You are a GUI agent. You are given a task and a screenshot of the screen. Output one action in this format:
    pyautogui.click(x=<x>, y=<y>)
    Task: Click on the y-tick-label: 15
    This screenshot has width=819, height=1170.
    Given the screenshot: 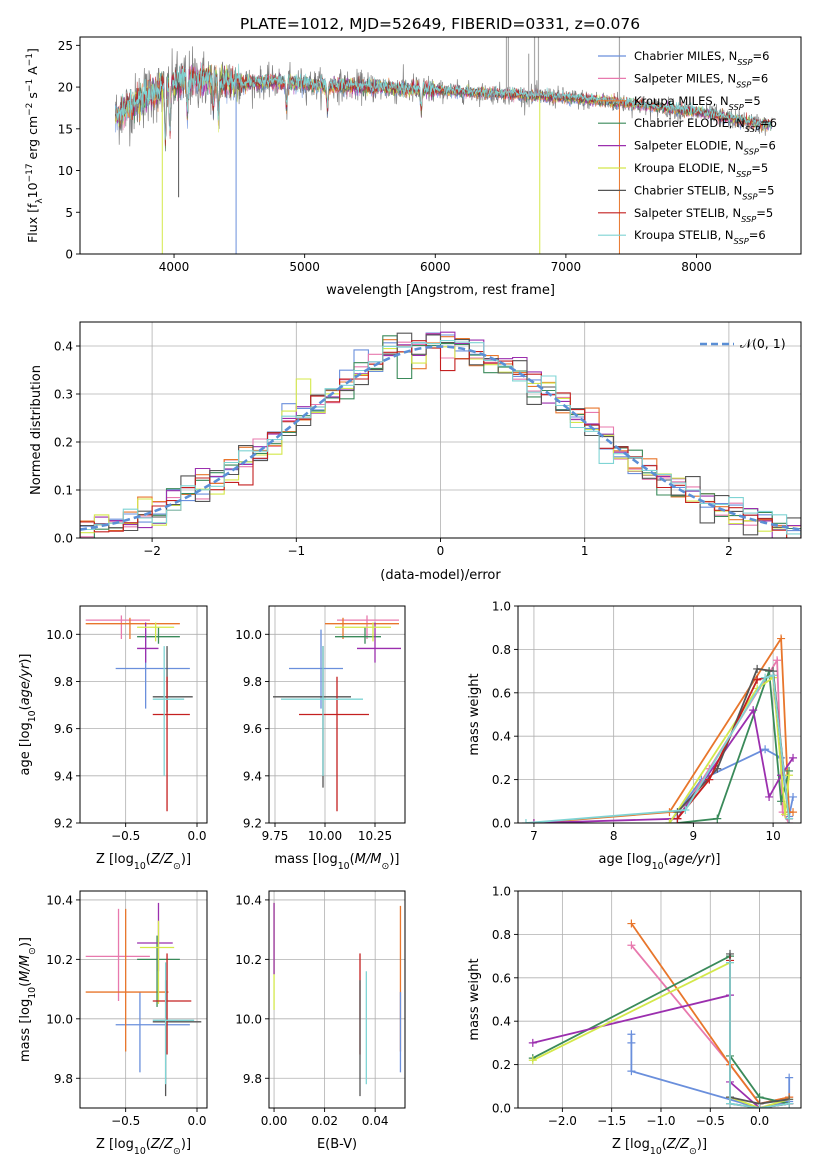 What is the action you would take?
    pyautogui.click(x=65, y=129)
    